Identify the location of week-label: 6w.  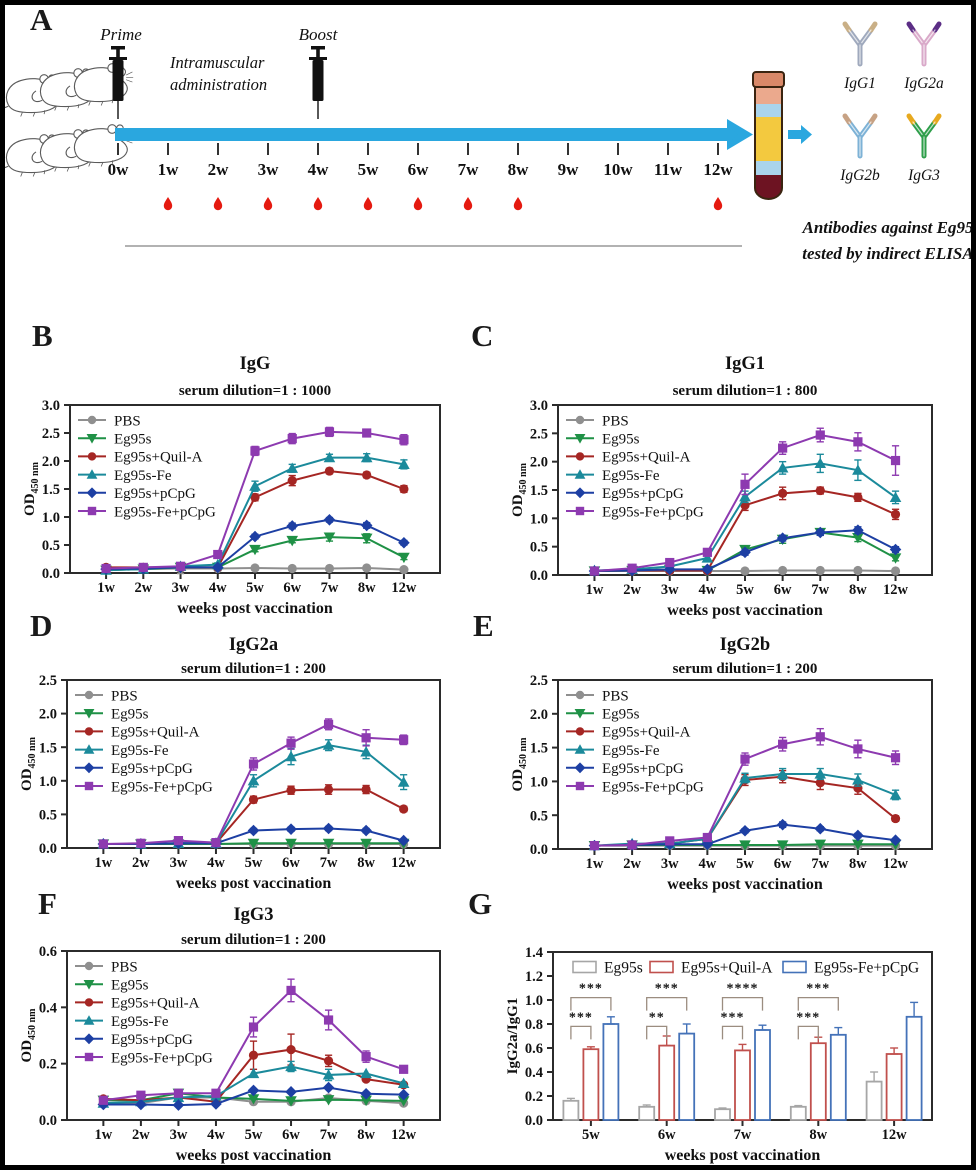
(419, 169).